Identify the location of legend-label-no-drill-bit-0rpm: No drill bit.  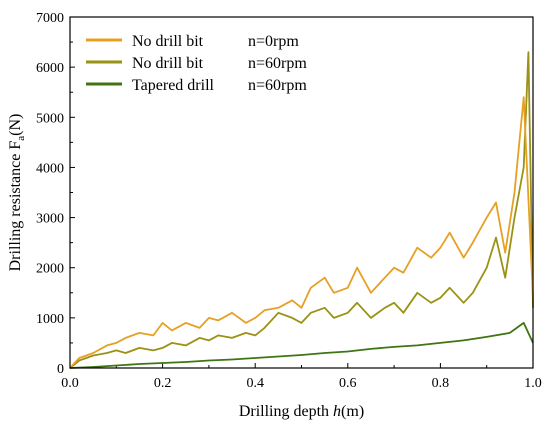
(168, 41).